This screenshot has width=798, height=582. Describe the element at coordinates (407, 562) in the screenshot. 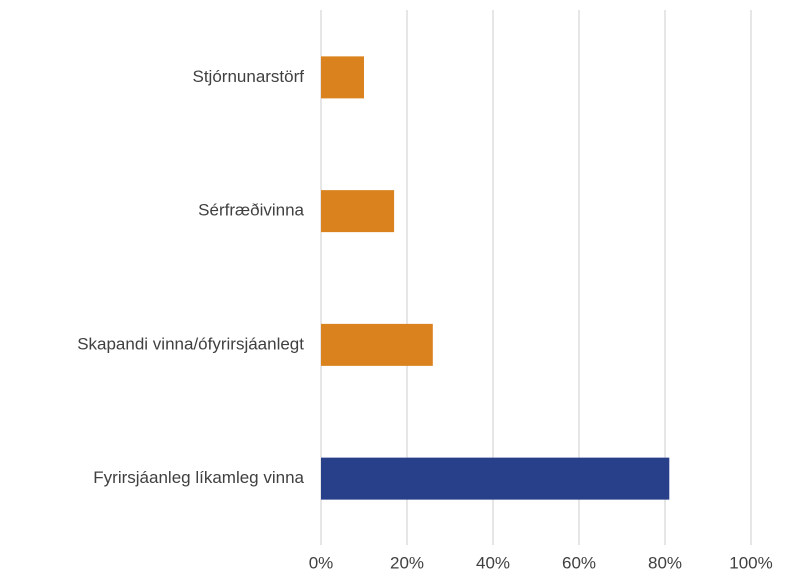

I see `x-tick-label: 20%` at that location.